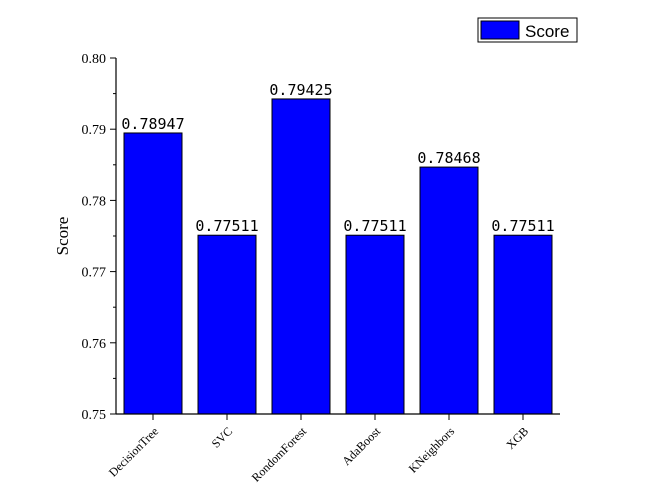 This screenshot has height=497, width=650. I want to click on legend-swatch, so click(500, 30).